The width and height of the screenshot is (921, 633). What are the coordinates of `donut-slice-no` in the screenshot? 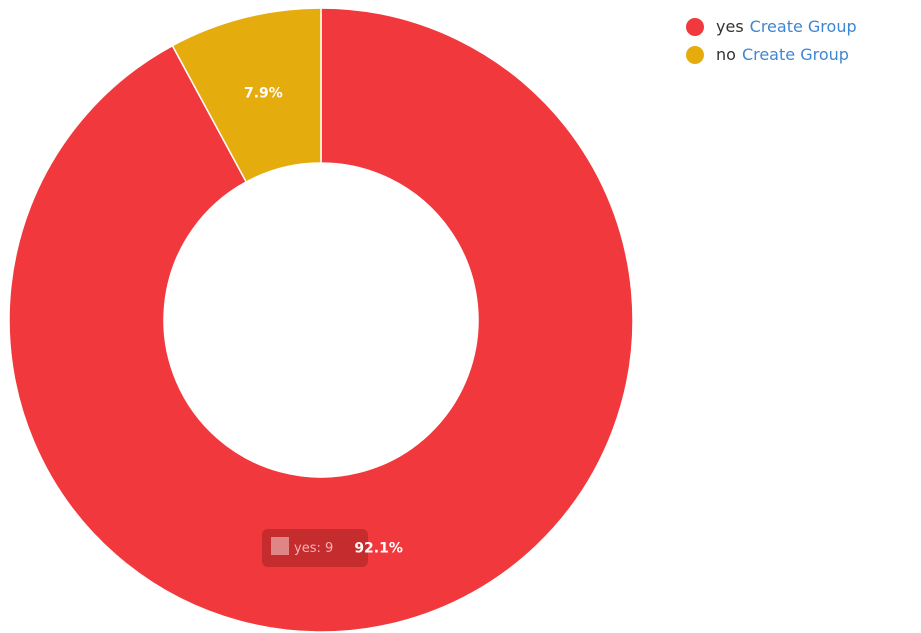 It's located at (246, 95).